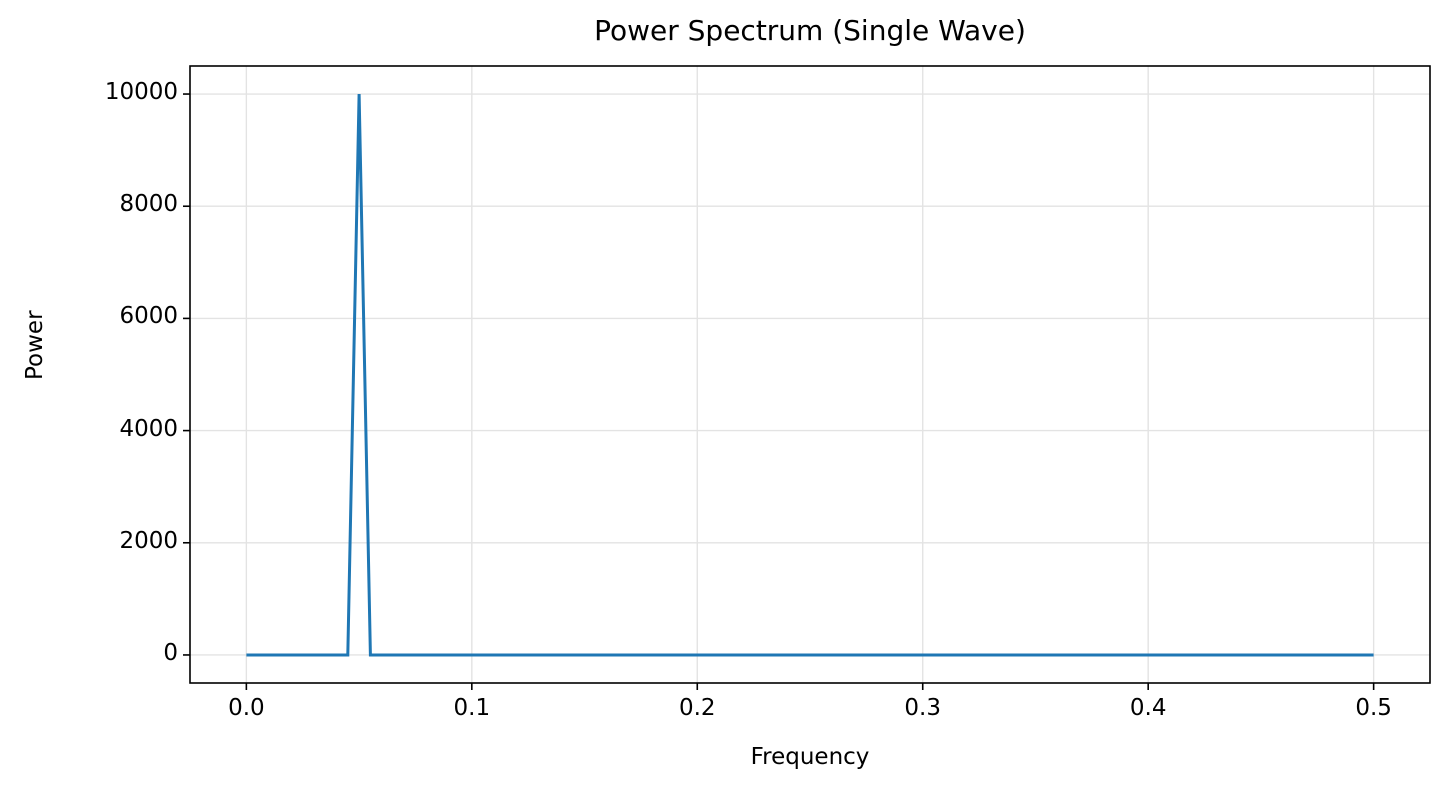 This screenshot has height=800, width=1449. Describe the element at coordinates (148, 316) in the screenshot. I see `y-tick-label: 6000` at that location.